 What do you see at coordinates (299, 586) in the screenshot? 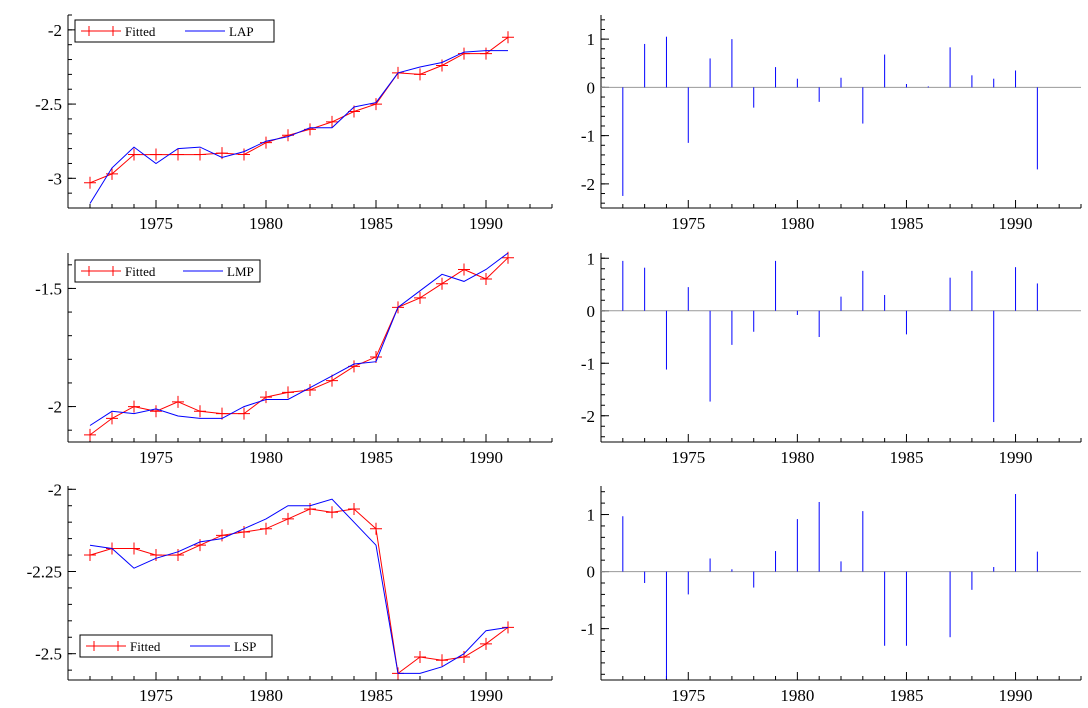
I see `series-line-lsp` at bounding box center [299, 586].